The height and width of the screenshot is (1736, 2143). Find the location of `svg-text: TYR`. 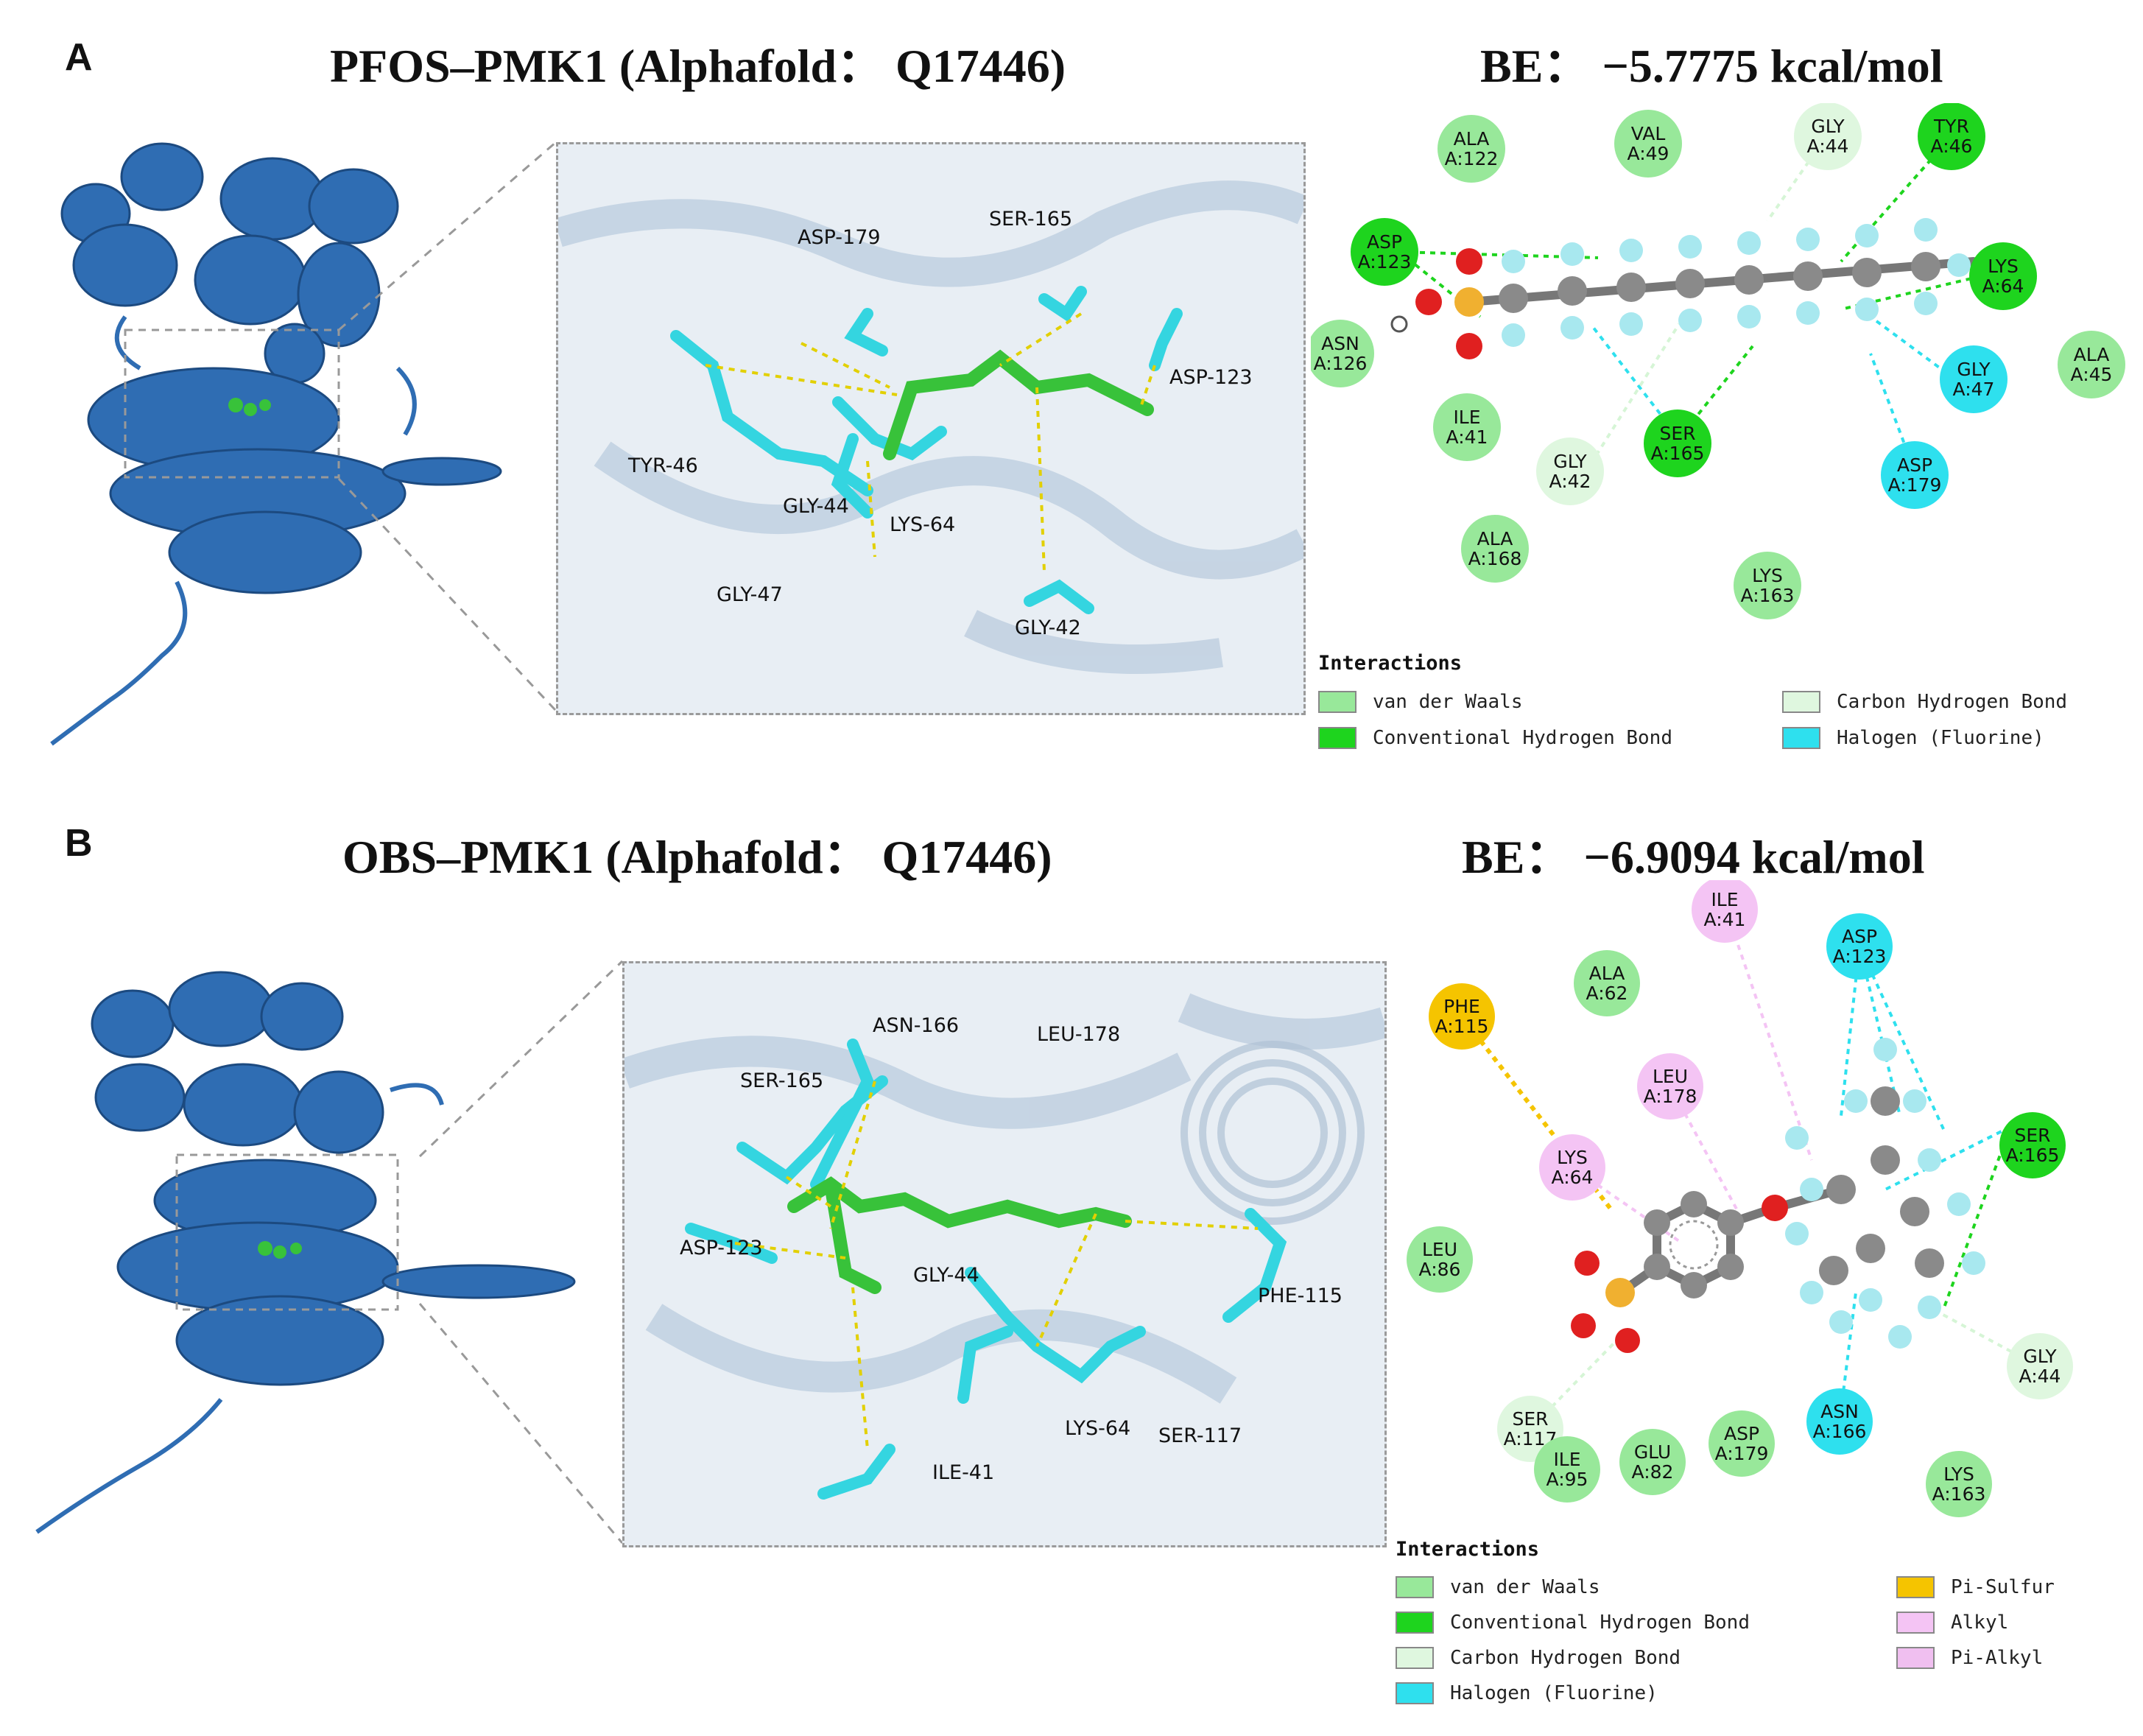

svg-text: TYR is located at coordinates (1951, 126).